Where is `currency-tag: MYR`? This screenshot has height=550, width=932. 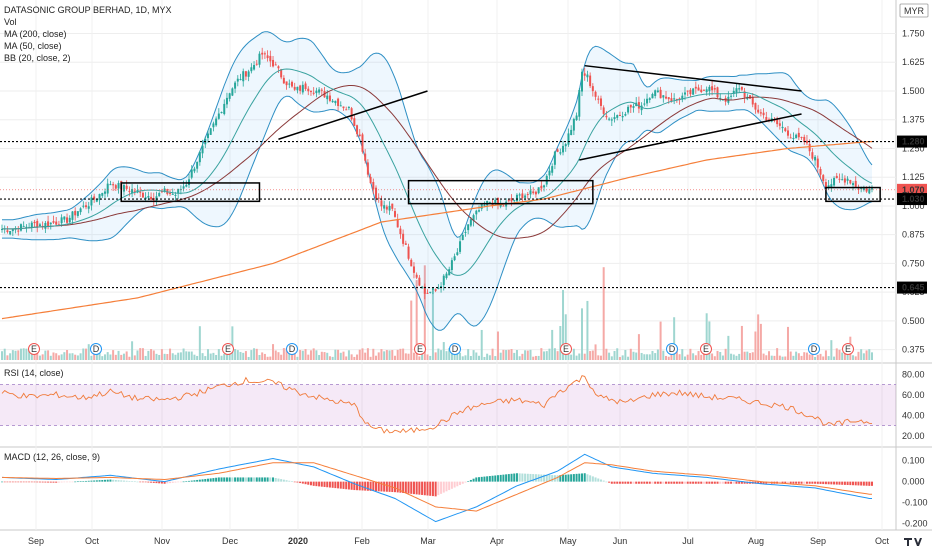 currency-tag: MYR is located at coordinates (914, 10).